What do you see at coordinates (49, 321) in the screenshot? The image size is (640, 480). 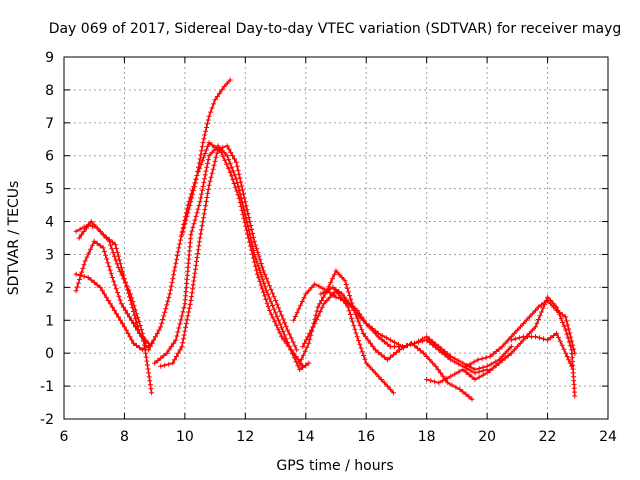 I see `y-tick-label: 1` at bounding box center [49, 321].